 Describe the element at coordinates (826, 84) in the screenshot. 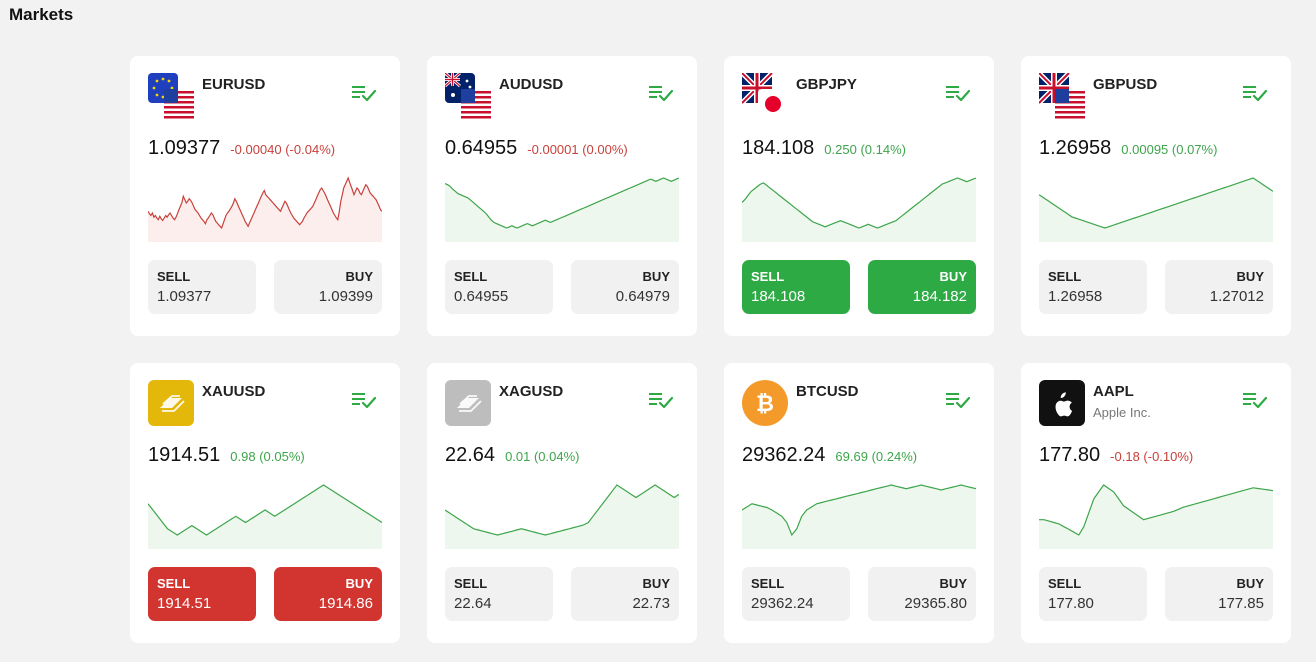

I see `symbol-name: GBPJPY` at that location.